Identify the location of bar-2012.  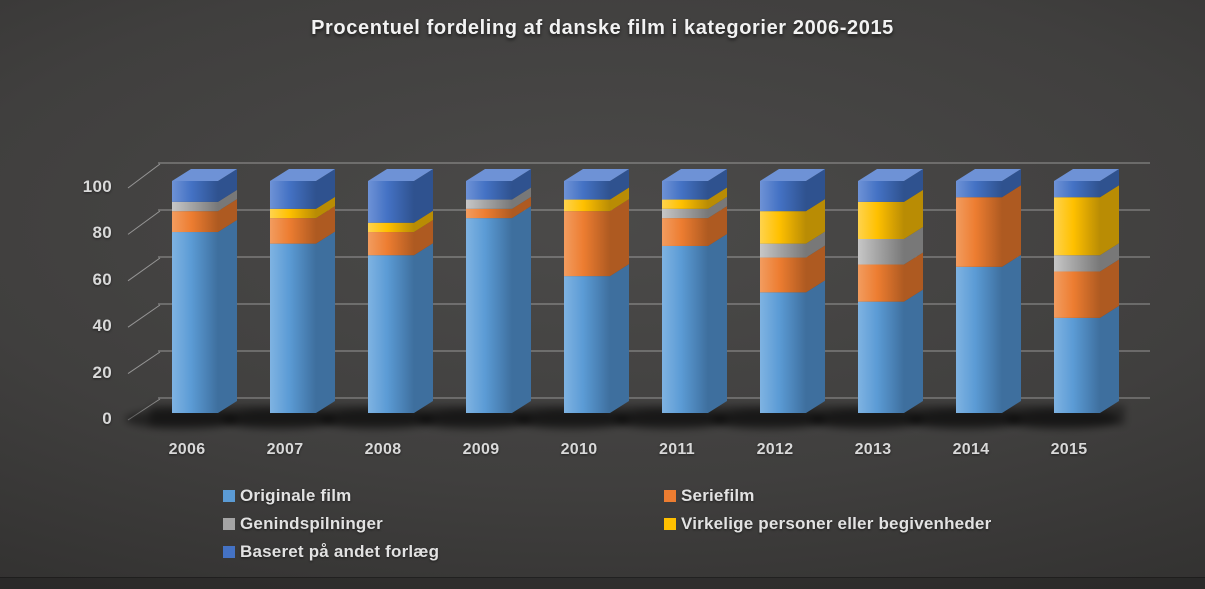
(792, 291).